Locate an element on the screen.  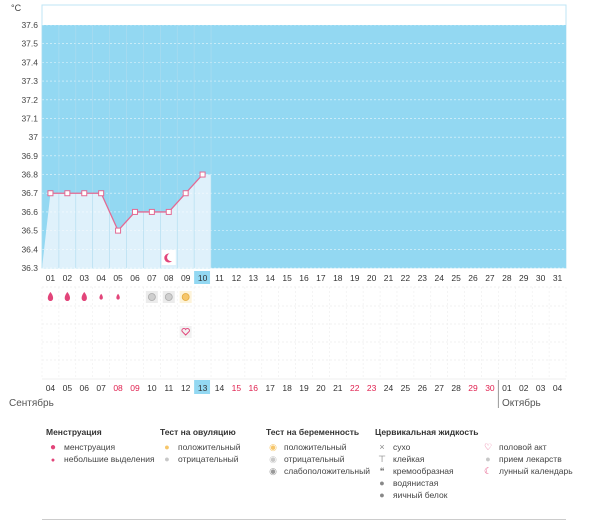
cycle-day-label: 09 is located at coordinates (186, 278).